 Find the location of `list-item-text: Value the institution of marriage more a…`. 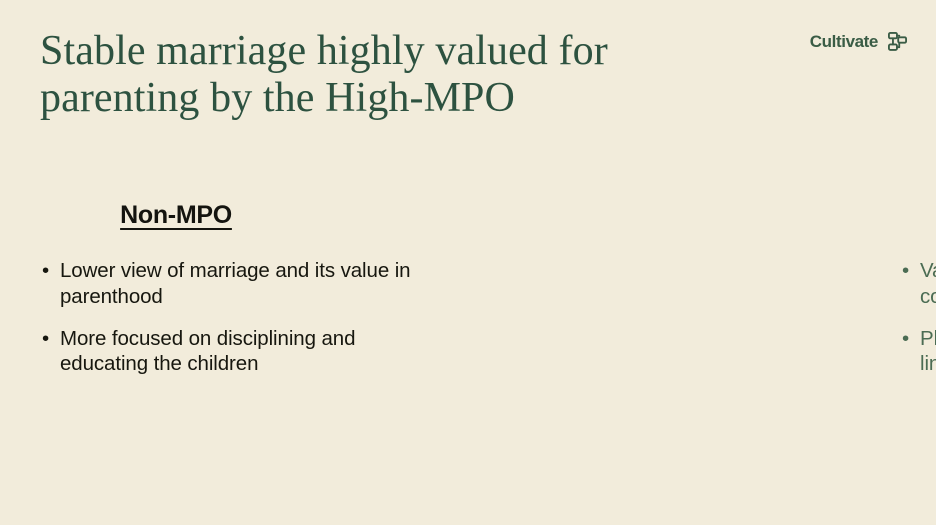

list-item-text: Value the institution of marriage more a… is located at coordinates (928, 283).